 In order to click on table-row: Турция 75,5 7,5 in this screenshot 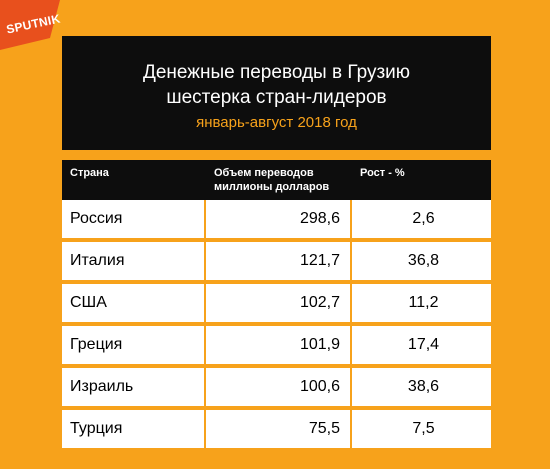, I will do `click(276, 429)`.